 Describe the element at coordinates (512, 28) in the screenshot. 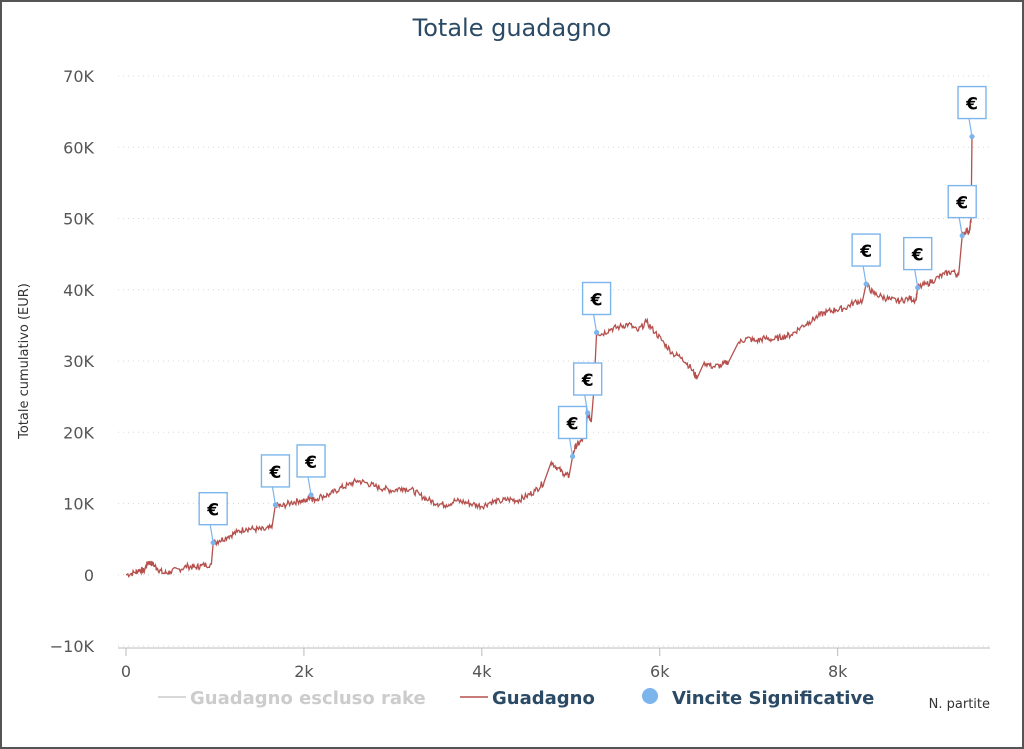

I see `chart-title: Totale guadagno` at that location.